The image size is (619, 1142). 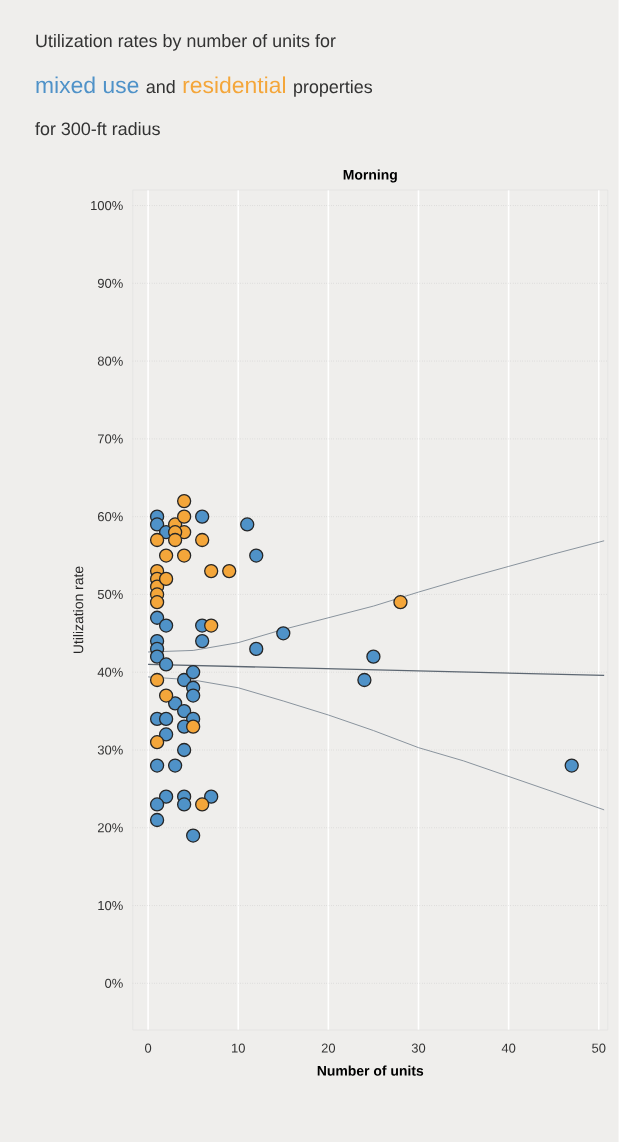 What do you see at coordinates (110, 439) in the screenshot?
I see `y-tick-label: 70%` at bounding box center [110, 439].